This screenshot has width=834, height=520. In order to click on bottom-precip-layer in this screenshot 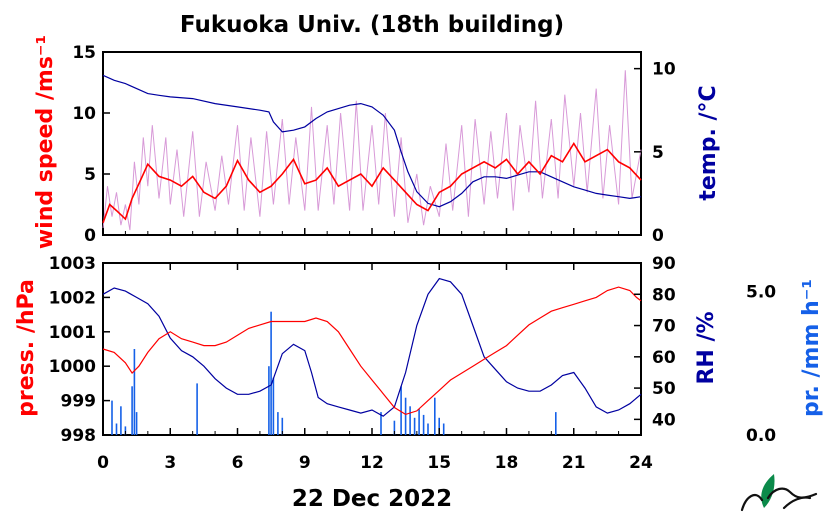, I will do `click(334, 373)`.